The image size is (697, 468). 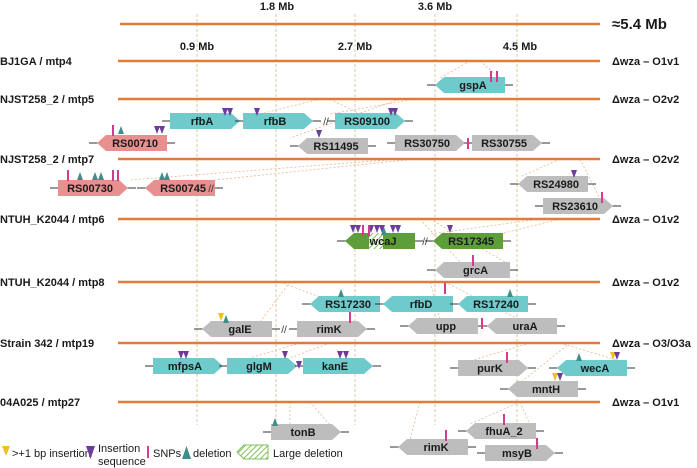 I want to click on gene-fhua-2: fhuA_2, so click(x=501, y=431).